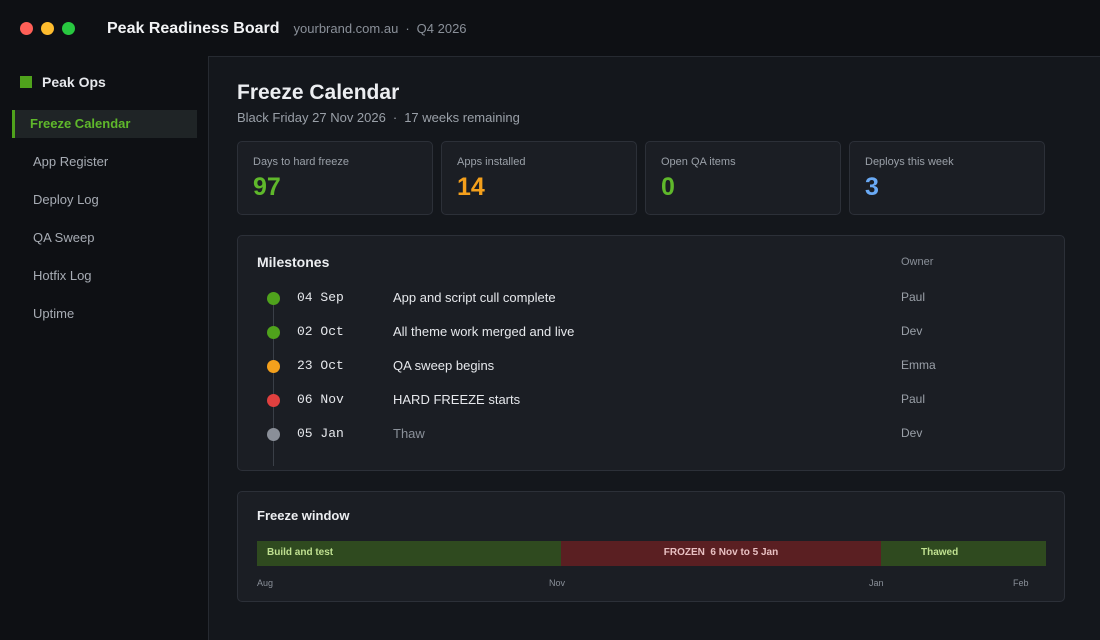 This screenshot has width=1100, height=640. I want to click on app-meta: yourbrand.com.au · Q4 2026, so click(380, 28).